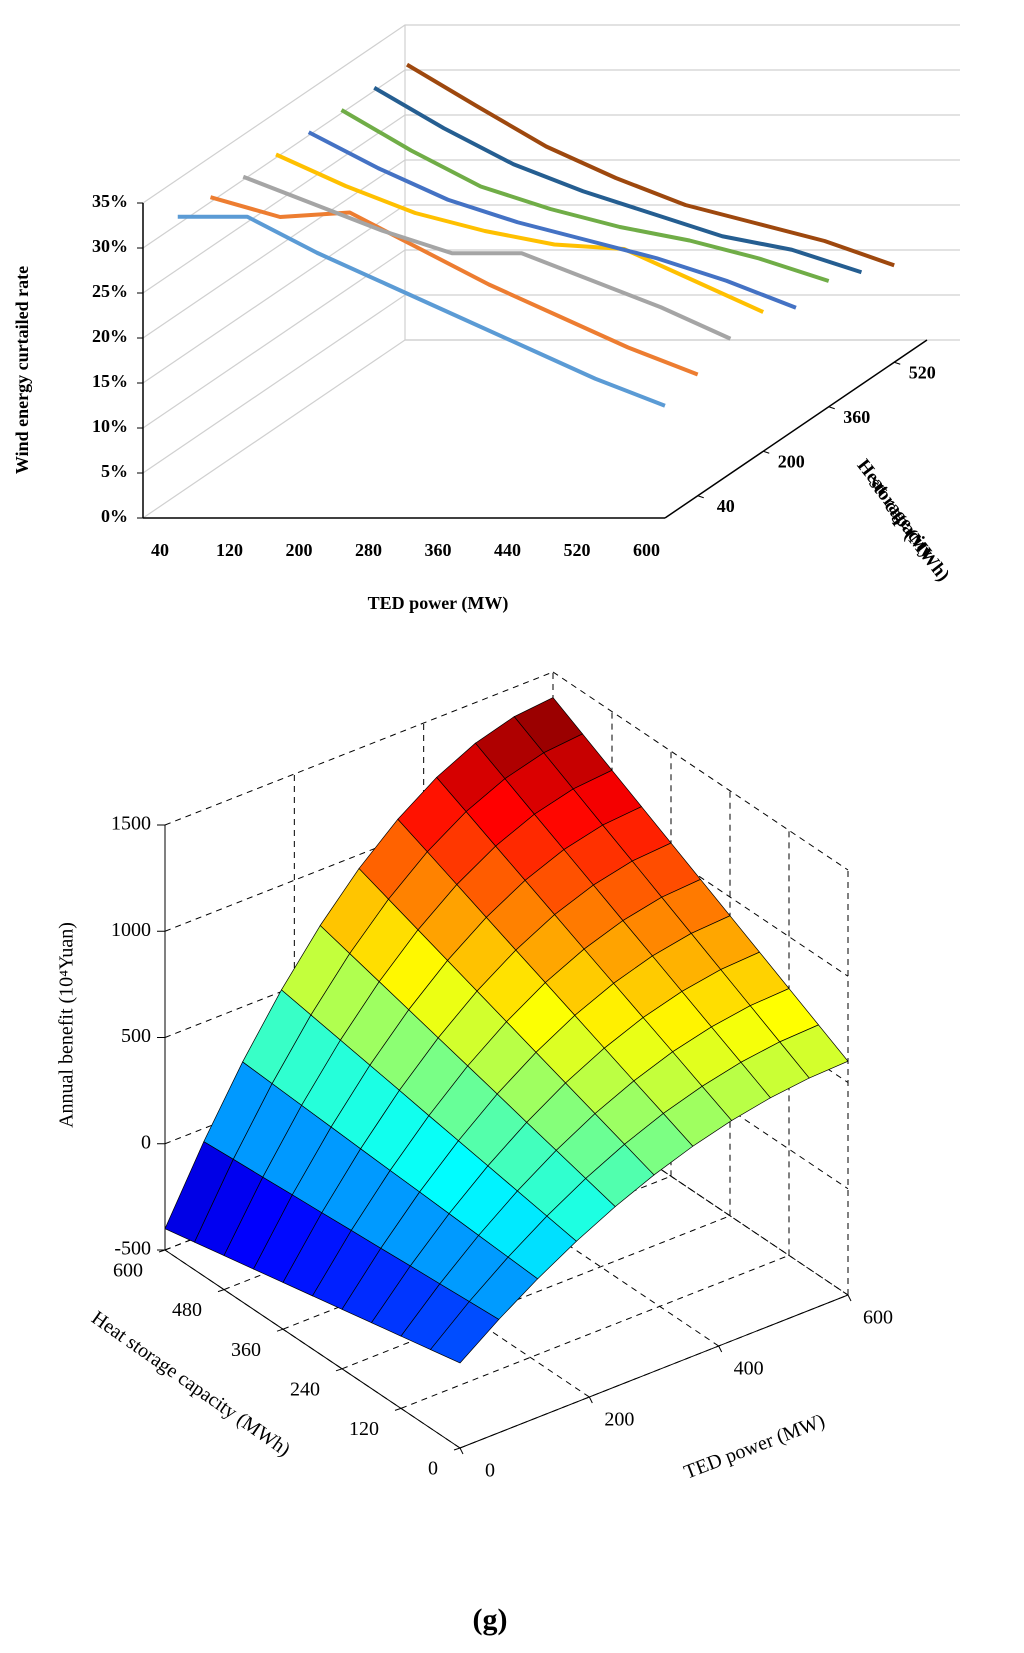 The image size is (1024, 1653). I want to click on z-tick-label: 1000, so click(131, 930).